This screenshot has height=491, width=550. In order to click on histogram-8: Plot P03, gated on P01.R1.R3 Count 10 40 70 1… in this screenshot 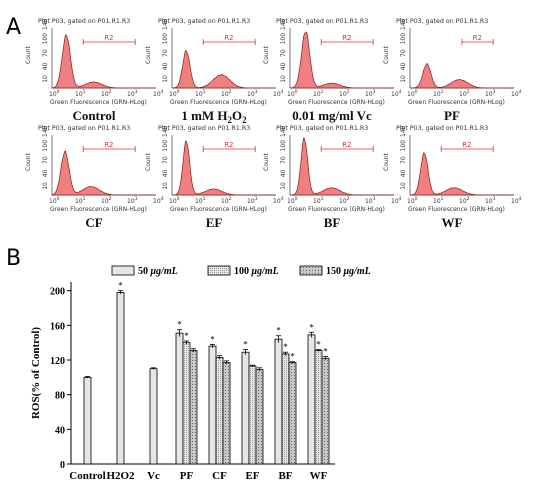, I will do `click(452, 177)`.